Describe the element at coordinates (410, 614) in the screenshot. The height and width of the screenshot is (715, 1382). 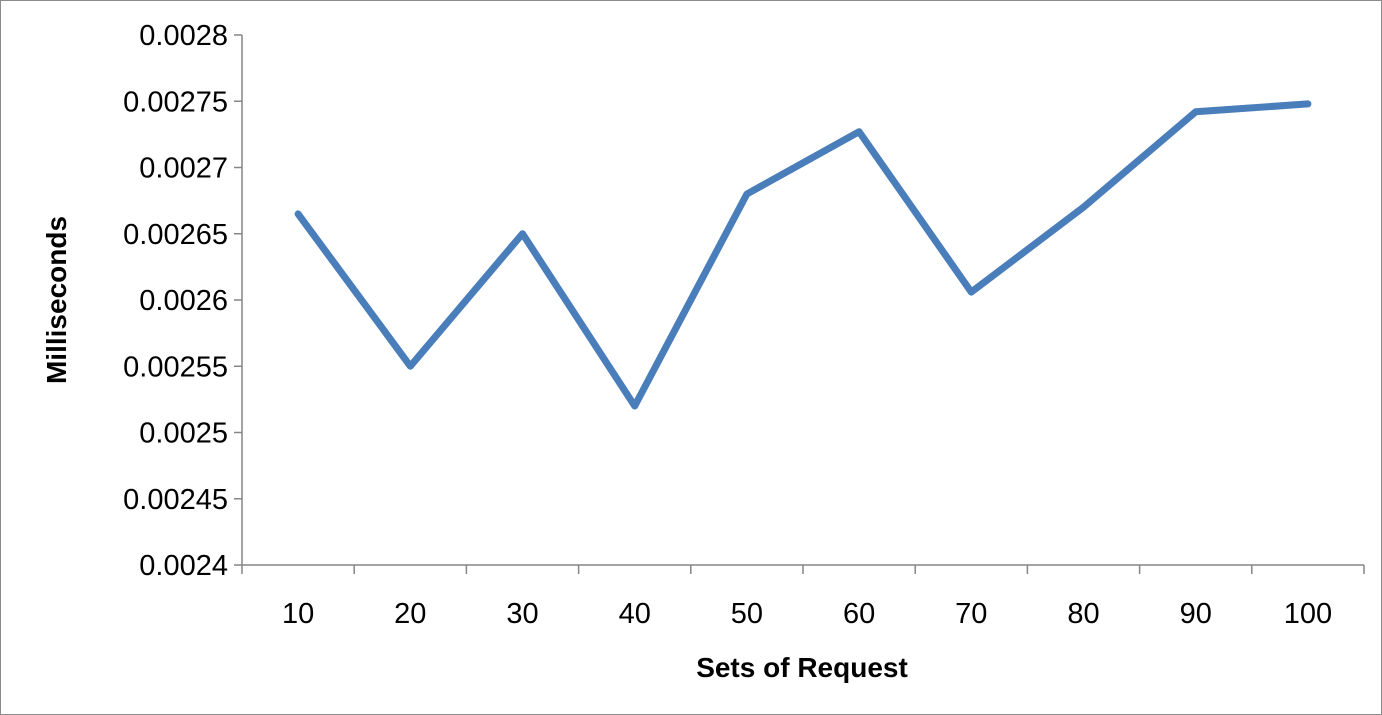
I see `x-tick-label: 20` at that location.